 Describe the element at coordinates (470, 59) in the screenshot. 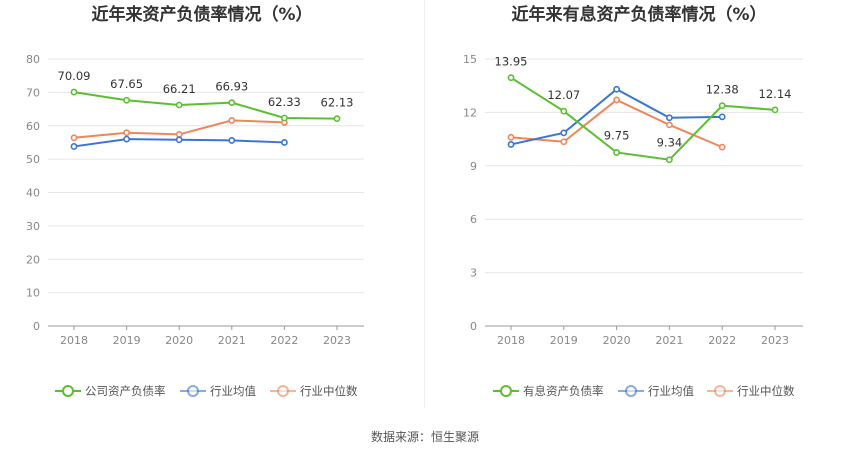

I see `y-tick-label: 15` at that location.